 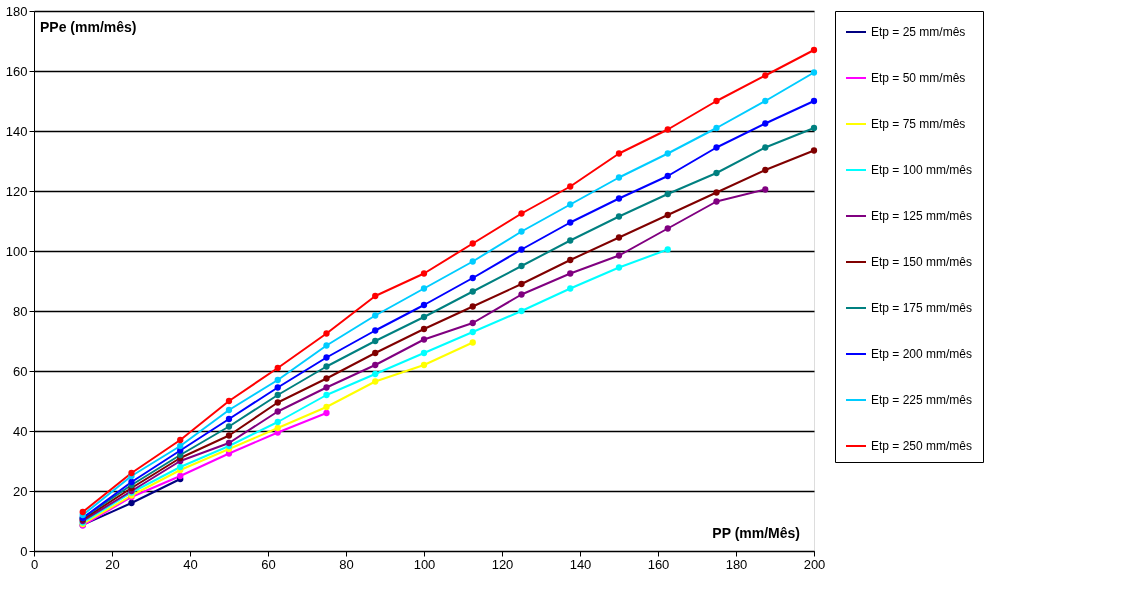 What do you see at coordinates (918, 124) in the screenshot?
I see `legend-label: Etp = 75 mm/mês` at bounding box center [918, 124].